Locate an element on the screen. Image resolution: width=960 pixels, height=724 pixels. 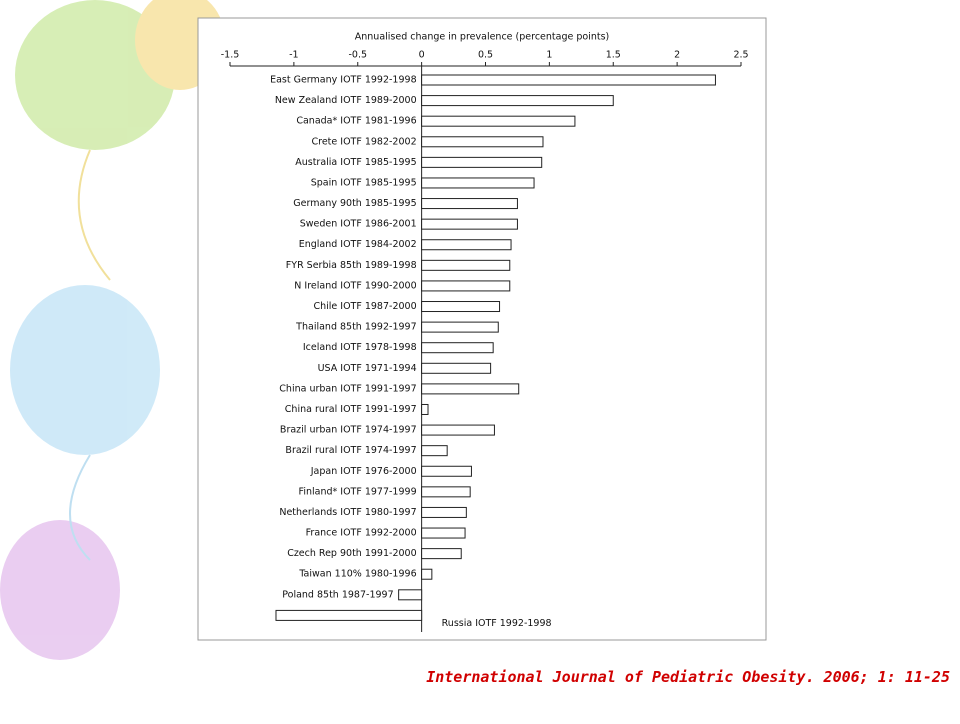
category-label: Russia IOTF 1992-1998 is located at coordinates (497, 623).